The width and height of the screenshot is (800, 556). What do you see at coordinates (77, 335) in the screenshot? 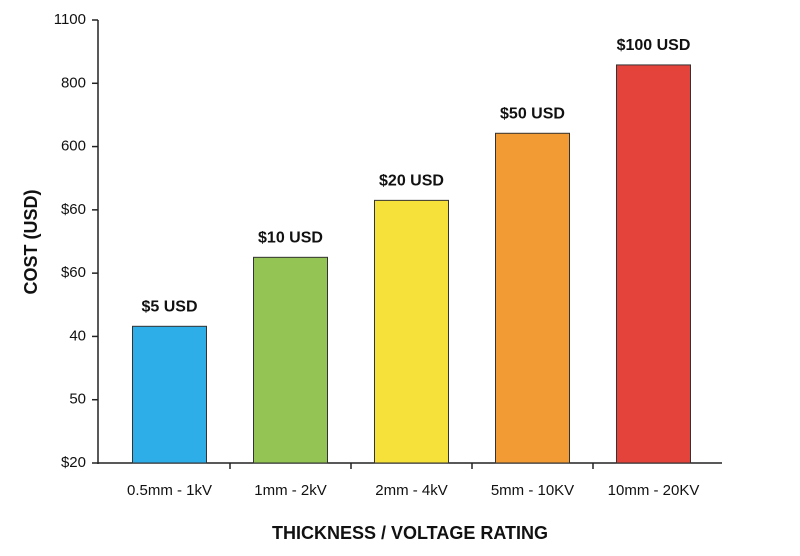
I see `y-tick-label: 40` at bounding box center [77, 335].